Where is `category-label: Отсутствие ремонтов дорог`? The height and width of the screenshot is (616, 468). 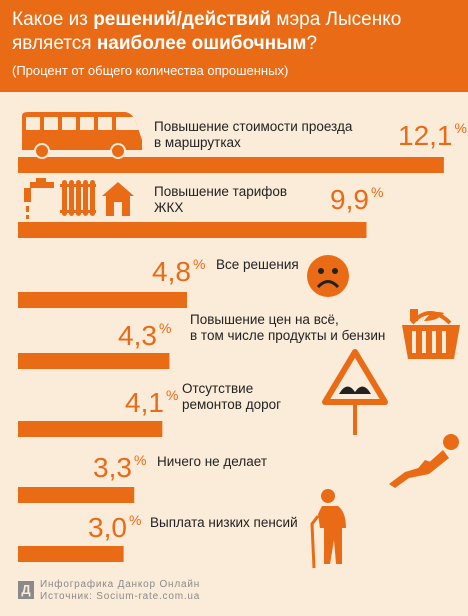
category-label: Отсутствие ремонтов дорог is located at coordinates (231, 396).